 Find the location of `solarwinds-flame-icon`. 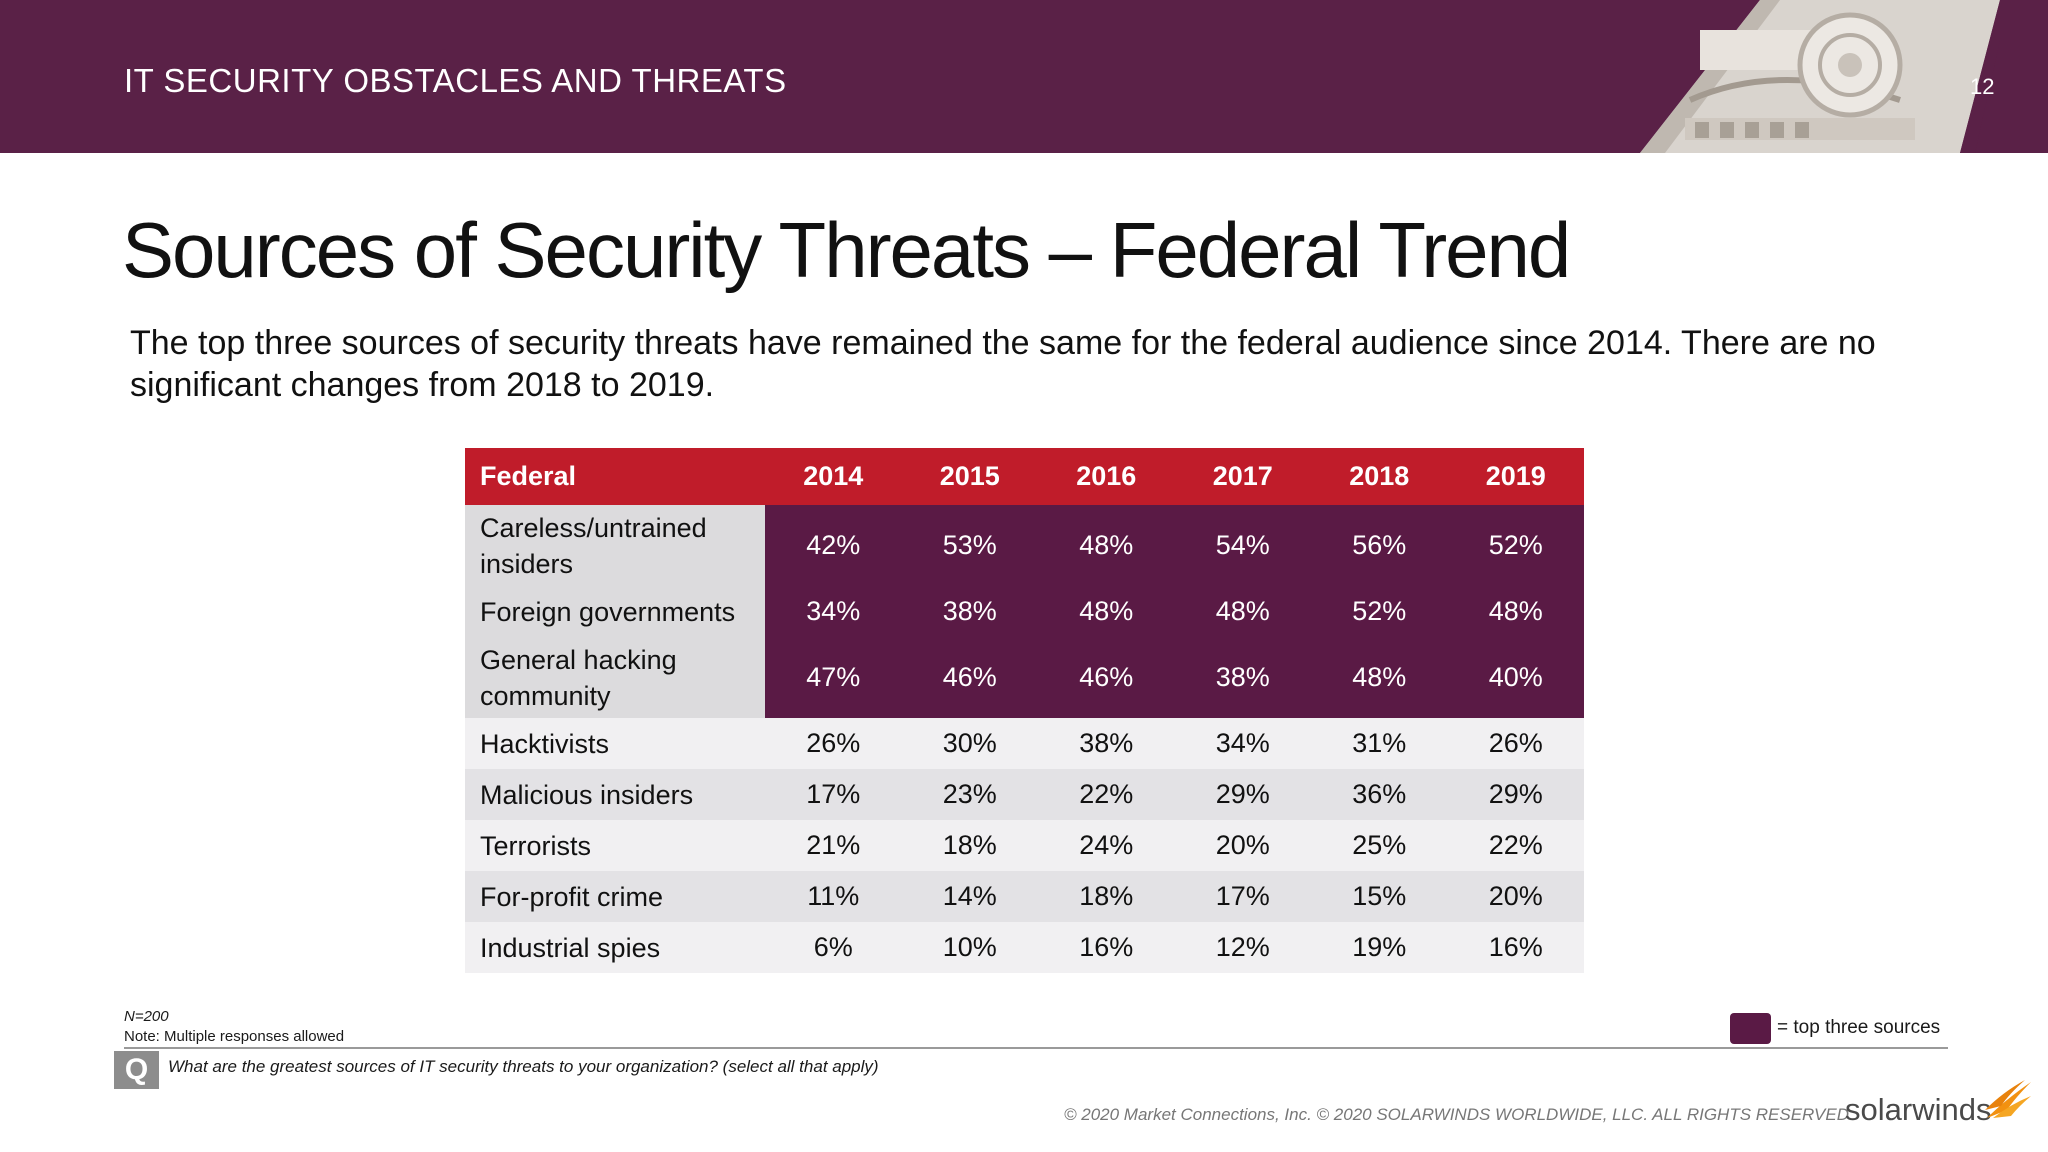

solarwinds-flame-icon is located at coordinates (2009, 1100).